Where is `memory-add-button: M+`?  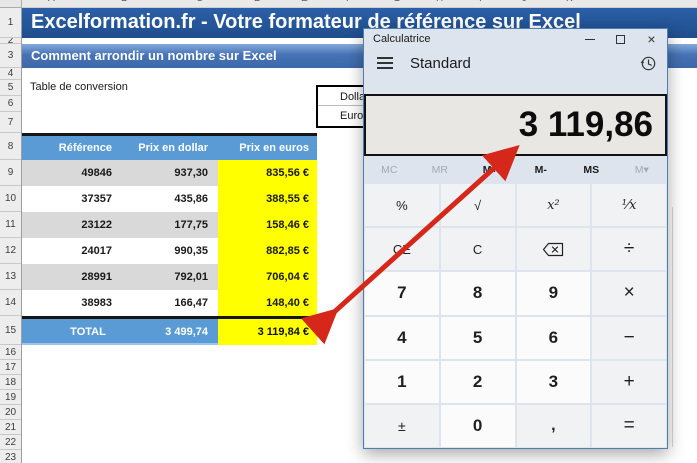
memory-add-button: M+ is located at coordinates (490, 170).